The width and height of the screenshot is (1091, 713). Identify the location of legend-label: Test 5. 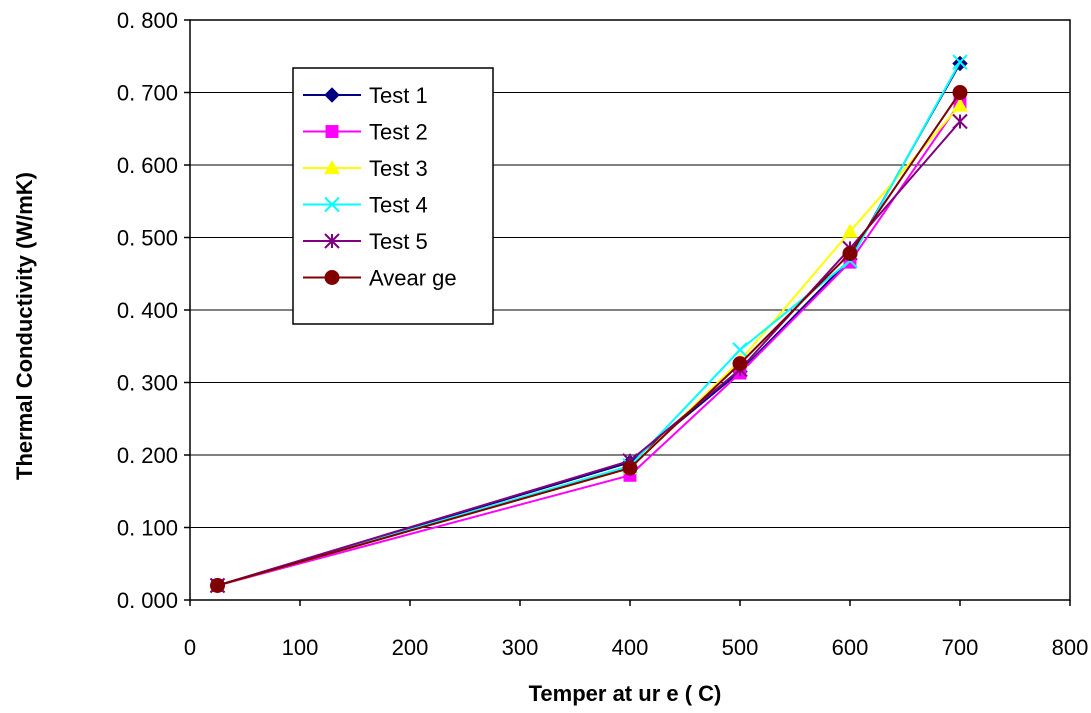
(398, 241).